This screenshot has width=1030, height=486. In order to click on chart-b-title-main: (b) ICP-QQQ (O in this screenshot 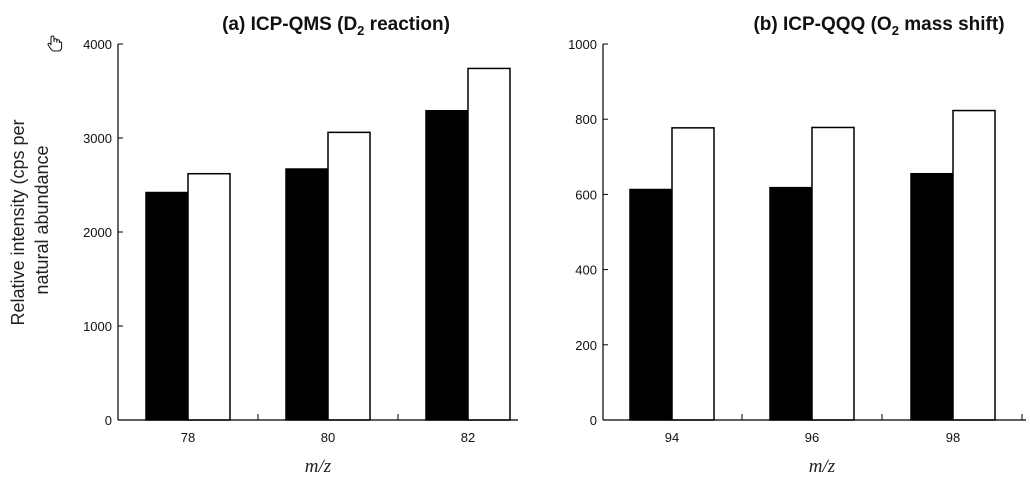, I will do `click(822, 24)`.